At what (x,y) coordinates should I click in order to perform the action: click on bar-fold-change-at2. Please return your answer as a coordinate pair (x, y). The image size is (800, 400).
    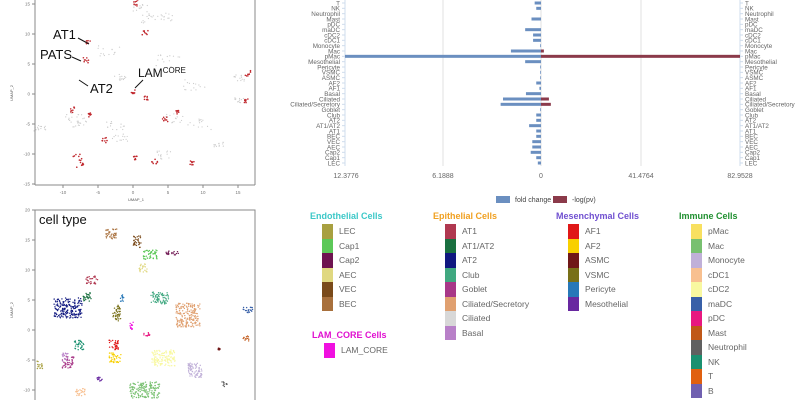
    Looking at the image, I should click on (538, 120).